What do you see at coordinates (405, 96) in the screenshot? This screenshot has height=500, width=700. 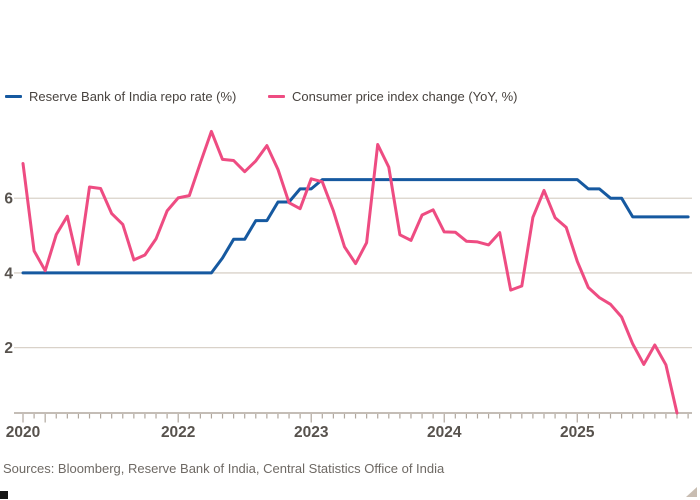 I see `legend-label-cpi: Consumer price index change (YoY, %)` at bounding box center [405, 96].